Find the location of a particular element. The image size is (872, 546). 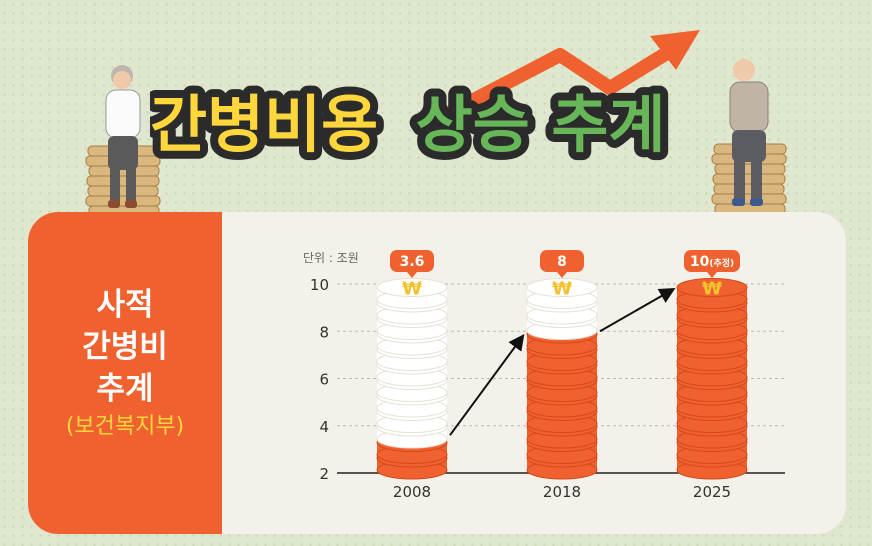

data-label: 3.6 is located at coordinates (412, 262).